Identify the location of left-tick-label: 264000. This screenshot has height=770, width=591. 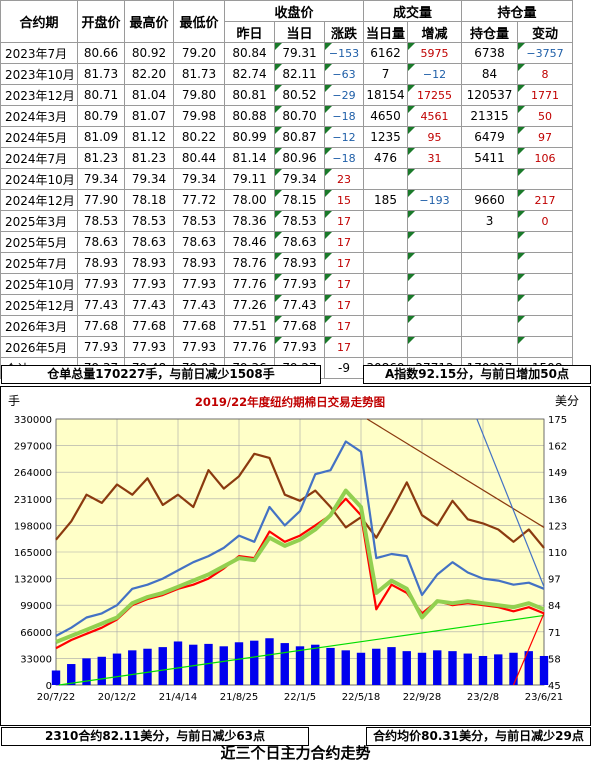
(33, 473).